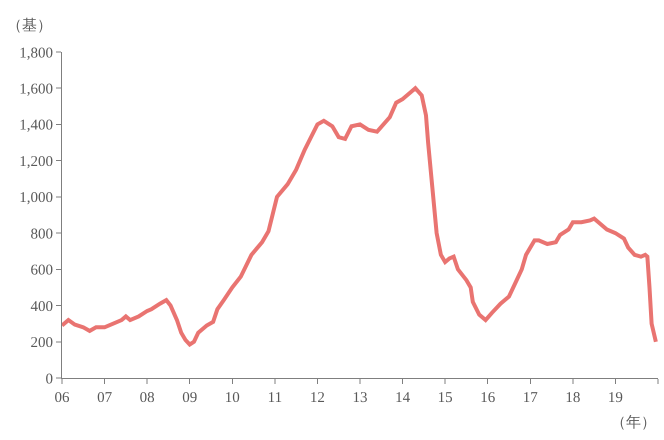 Image resolution: width=664 pixels, height=440 pixels. I want to click on x-tick-label: 14, so click(403, 398).